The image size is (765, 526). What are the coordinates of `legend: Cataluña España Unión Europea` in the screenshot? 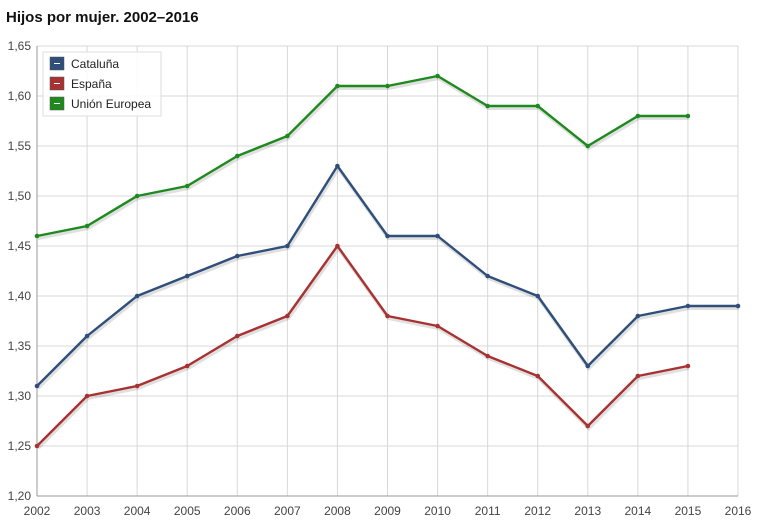 It's located at (102, 84).